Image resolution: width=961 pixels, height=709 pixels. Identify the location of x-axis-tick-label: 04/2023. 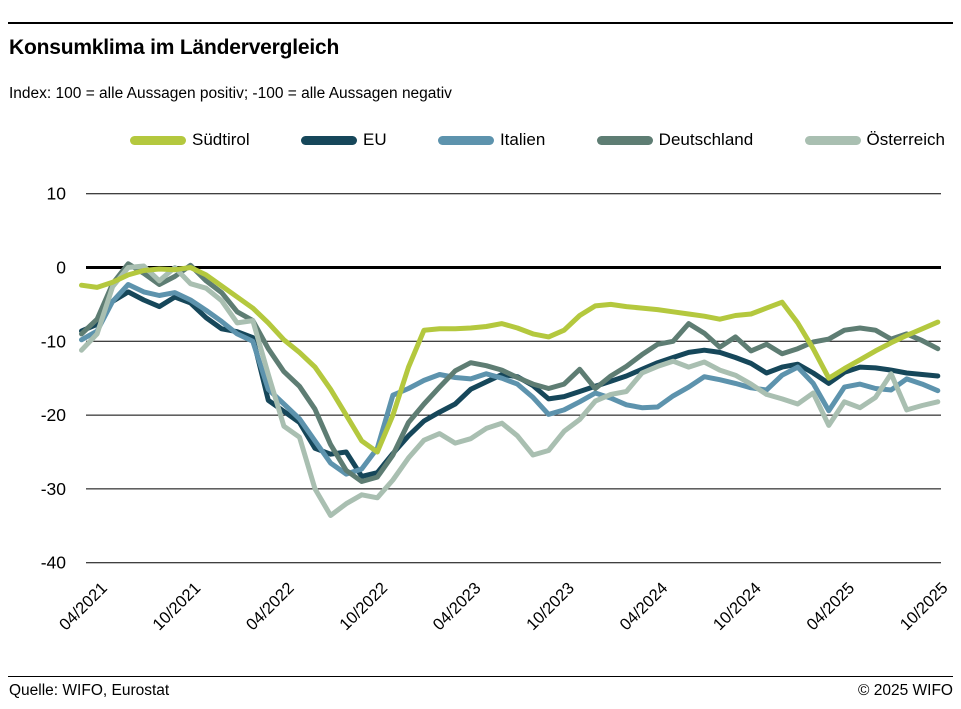
(457, 606).